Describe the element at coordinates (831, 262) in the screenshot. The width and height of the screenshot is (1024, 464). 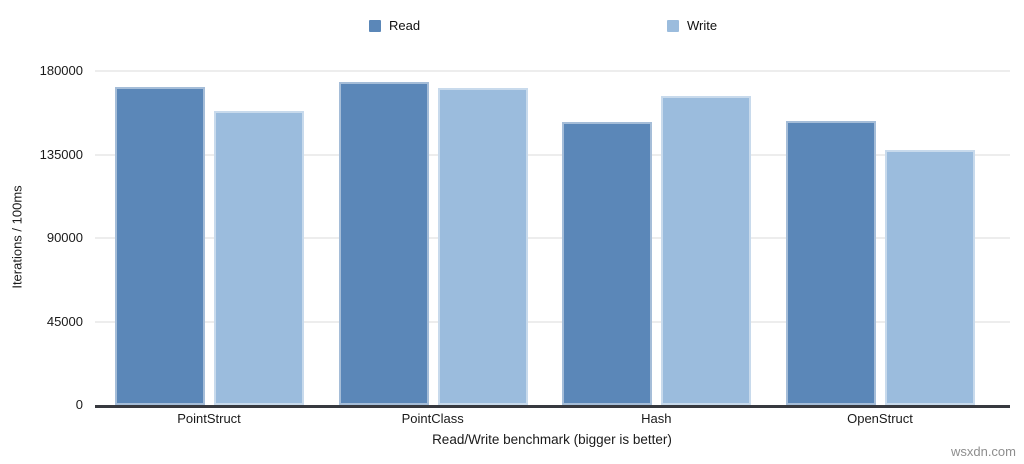
I see `bar-read-openstruct` at that location.